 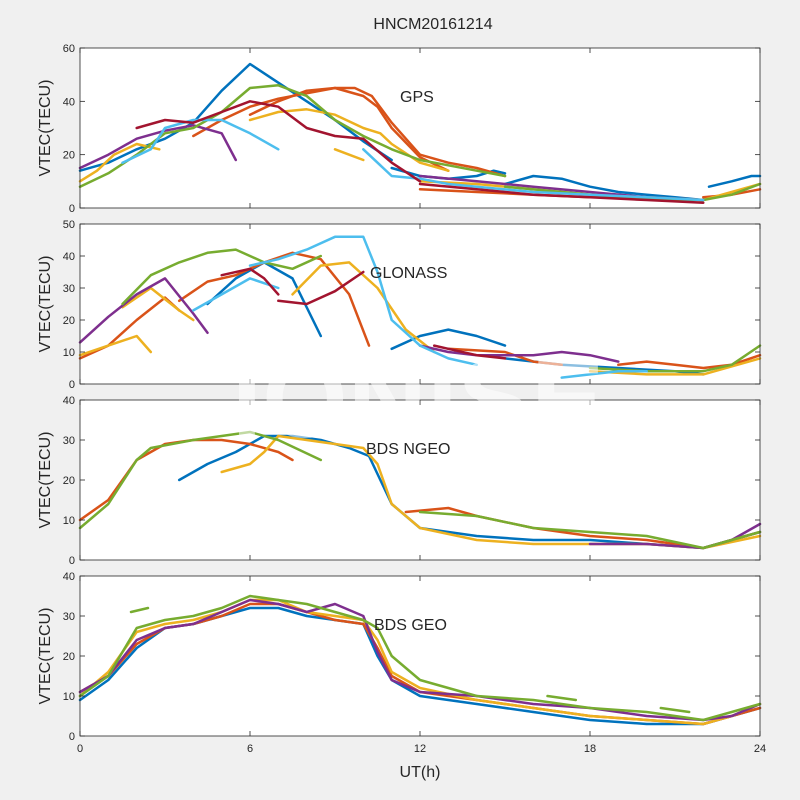 What do you see at coordinates (69, 49) in the screenshot?
I see `y-tick-label: 60` at bounding box center [69, 49].